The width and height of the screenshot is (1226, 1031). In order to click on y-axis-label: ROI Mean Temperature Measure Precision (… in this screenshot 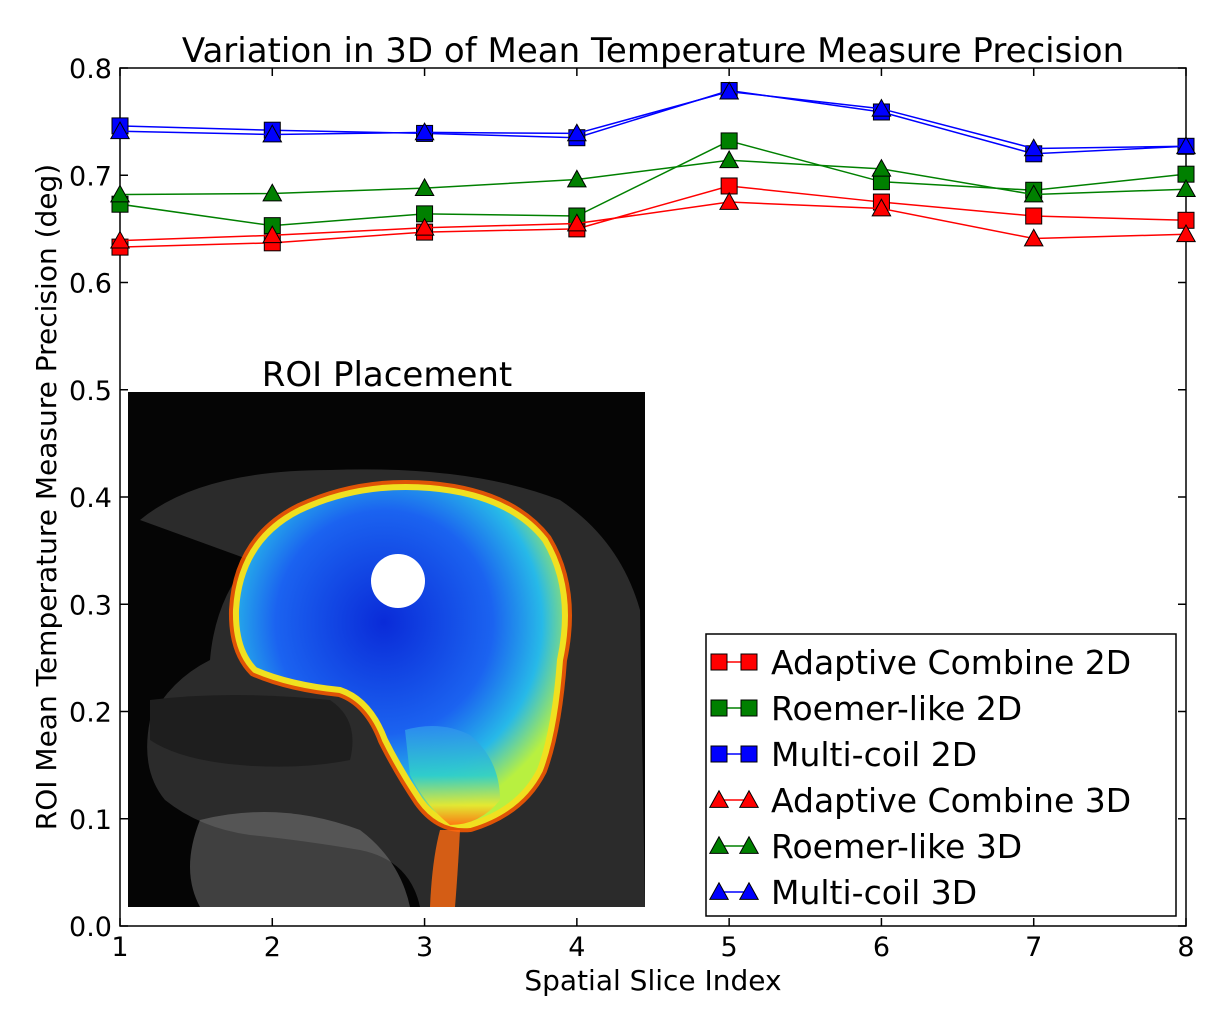, I will do `click(46, 497)`.